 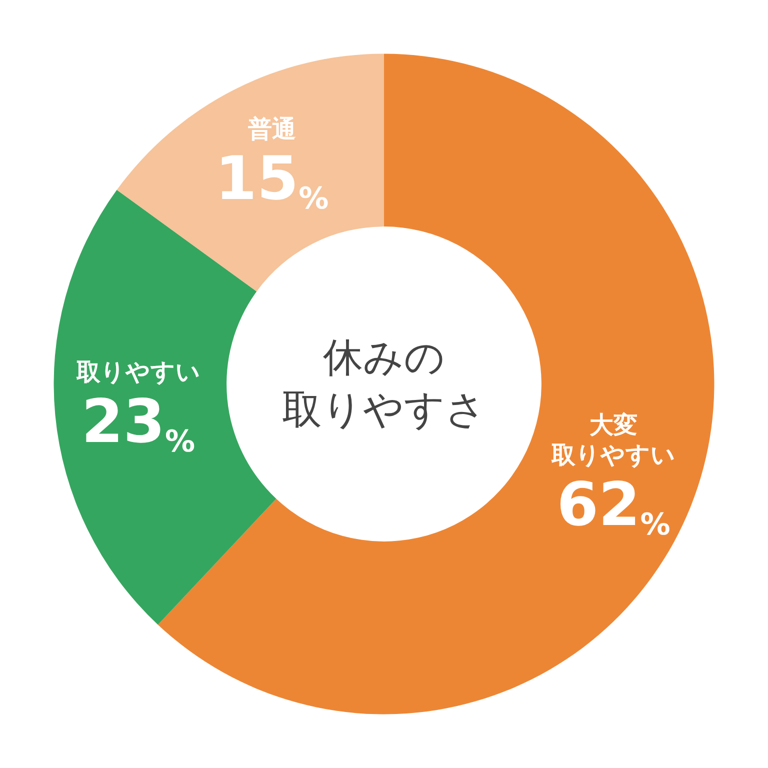 I want to click on slice-label: 取りやすい, so click(x=137, y=372).